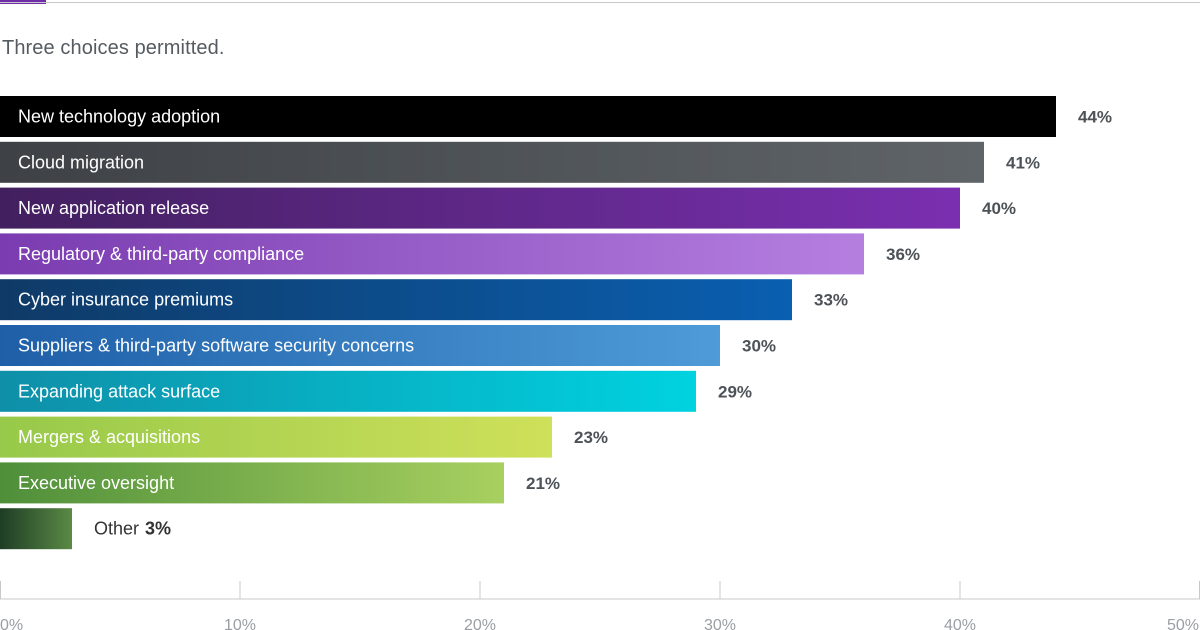 This screenshot has height=630, width=1200. Describe the element at coordinates (735, 391) in the screenshot. I see `value-label-expanding-attack-surface: 29%` at that location.